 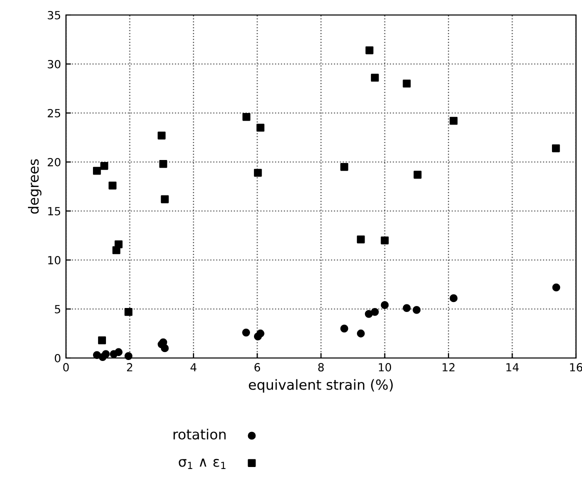 I want to click on y-tick-label: 25, so click(x=54, y=113).